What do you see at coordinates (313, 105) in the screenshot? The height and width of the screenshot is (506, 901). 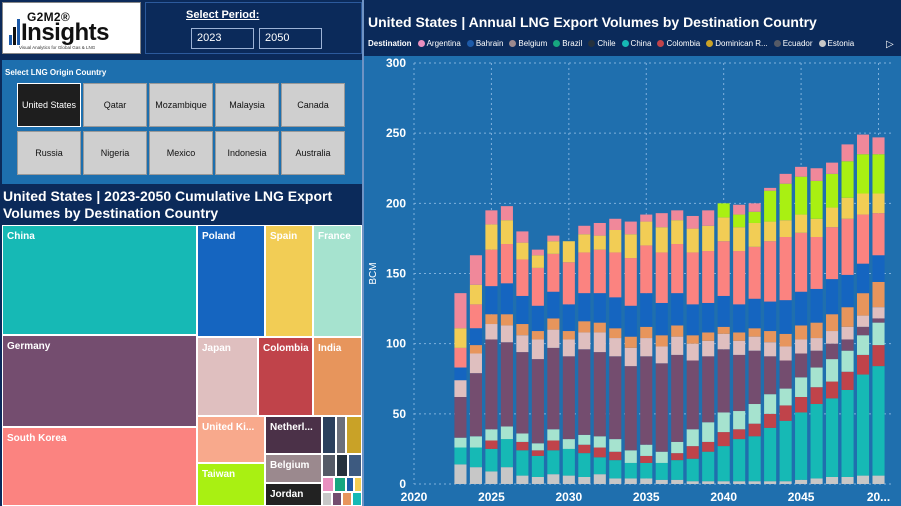 I see `origin-button-canada: Canada` at bounding box center [313, 105].